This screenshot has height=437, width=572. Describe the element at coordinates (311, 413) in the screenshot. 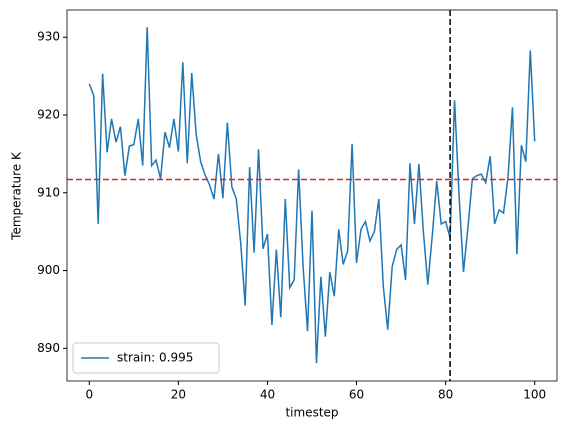

I see `x-axis-label: timestep` at that location.